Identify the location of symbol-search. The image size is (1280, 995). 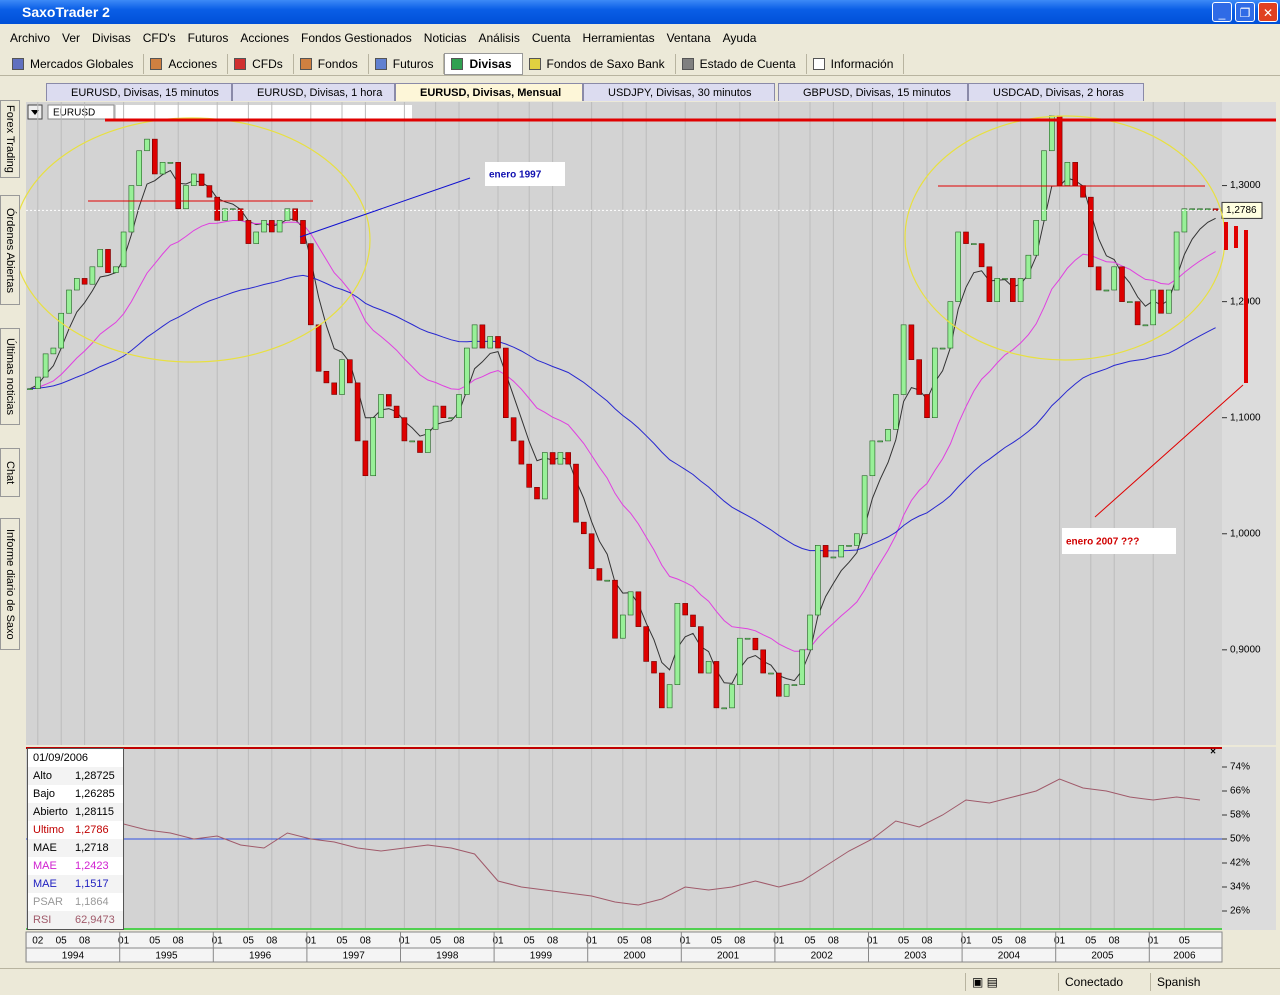
(264, 112).